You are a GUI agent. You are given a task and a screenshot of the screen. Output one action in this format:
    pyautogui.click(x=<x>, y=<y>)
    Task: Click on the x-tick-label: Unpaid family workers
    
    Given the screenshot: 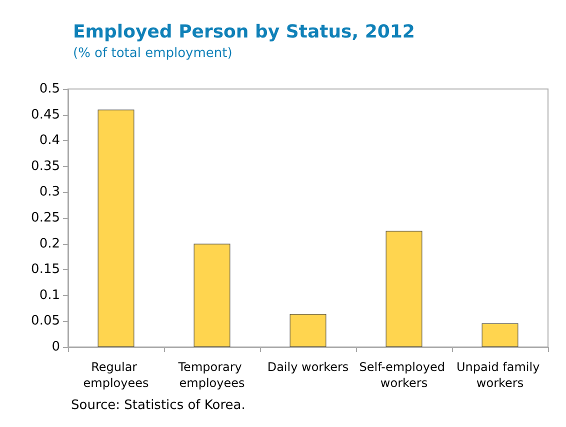 What is the action you would take?
    pyautogui.click(x=500, y=375)
    